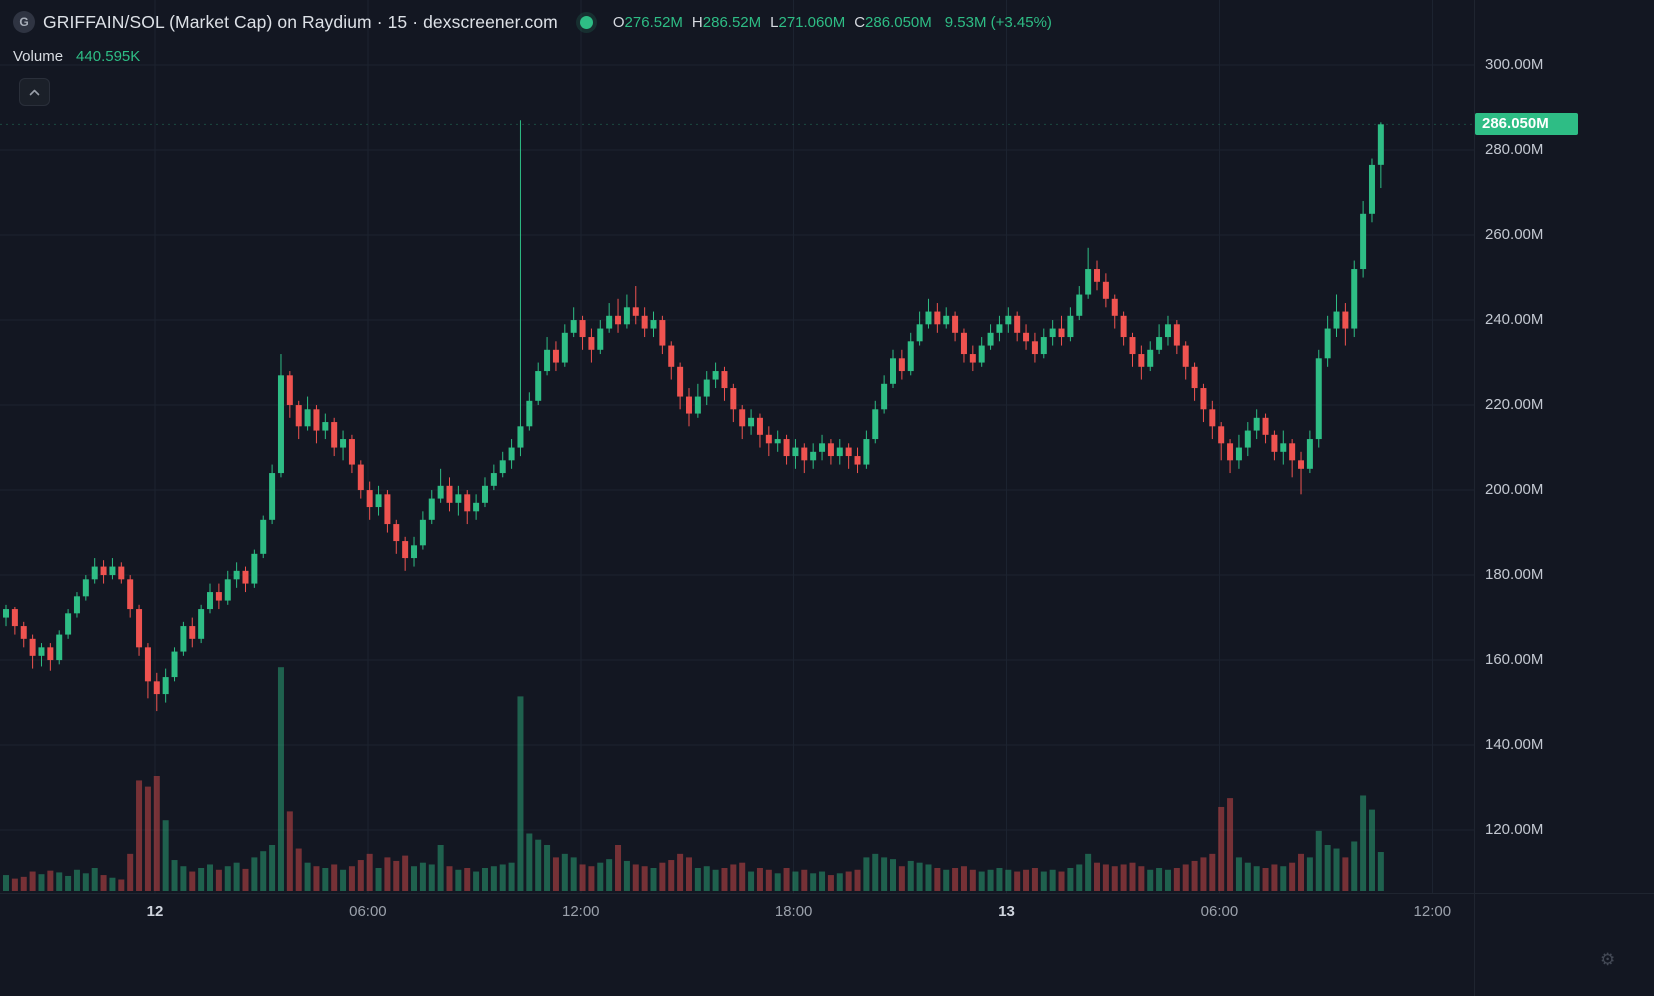 This screenshot has width=1654, height=996. What do you see at coordinates (618, 22) in the screenshot?
I see `ohlc-open-label: O` at bounding box center [618, 22].